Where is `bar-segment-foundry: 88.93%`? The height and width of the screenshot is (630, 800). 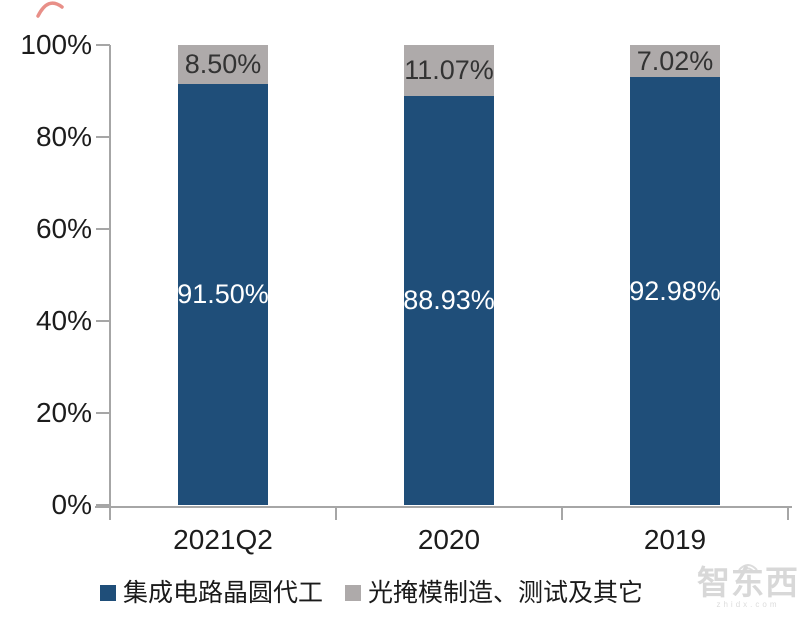
bar-segment-foundry: 88.93% is located at coordinates (449, 300).